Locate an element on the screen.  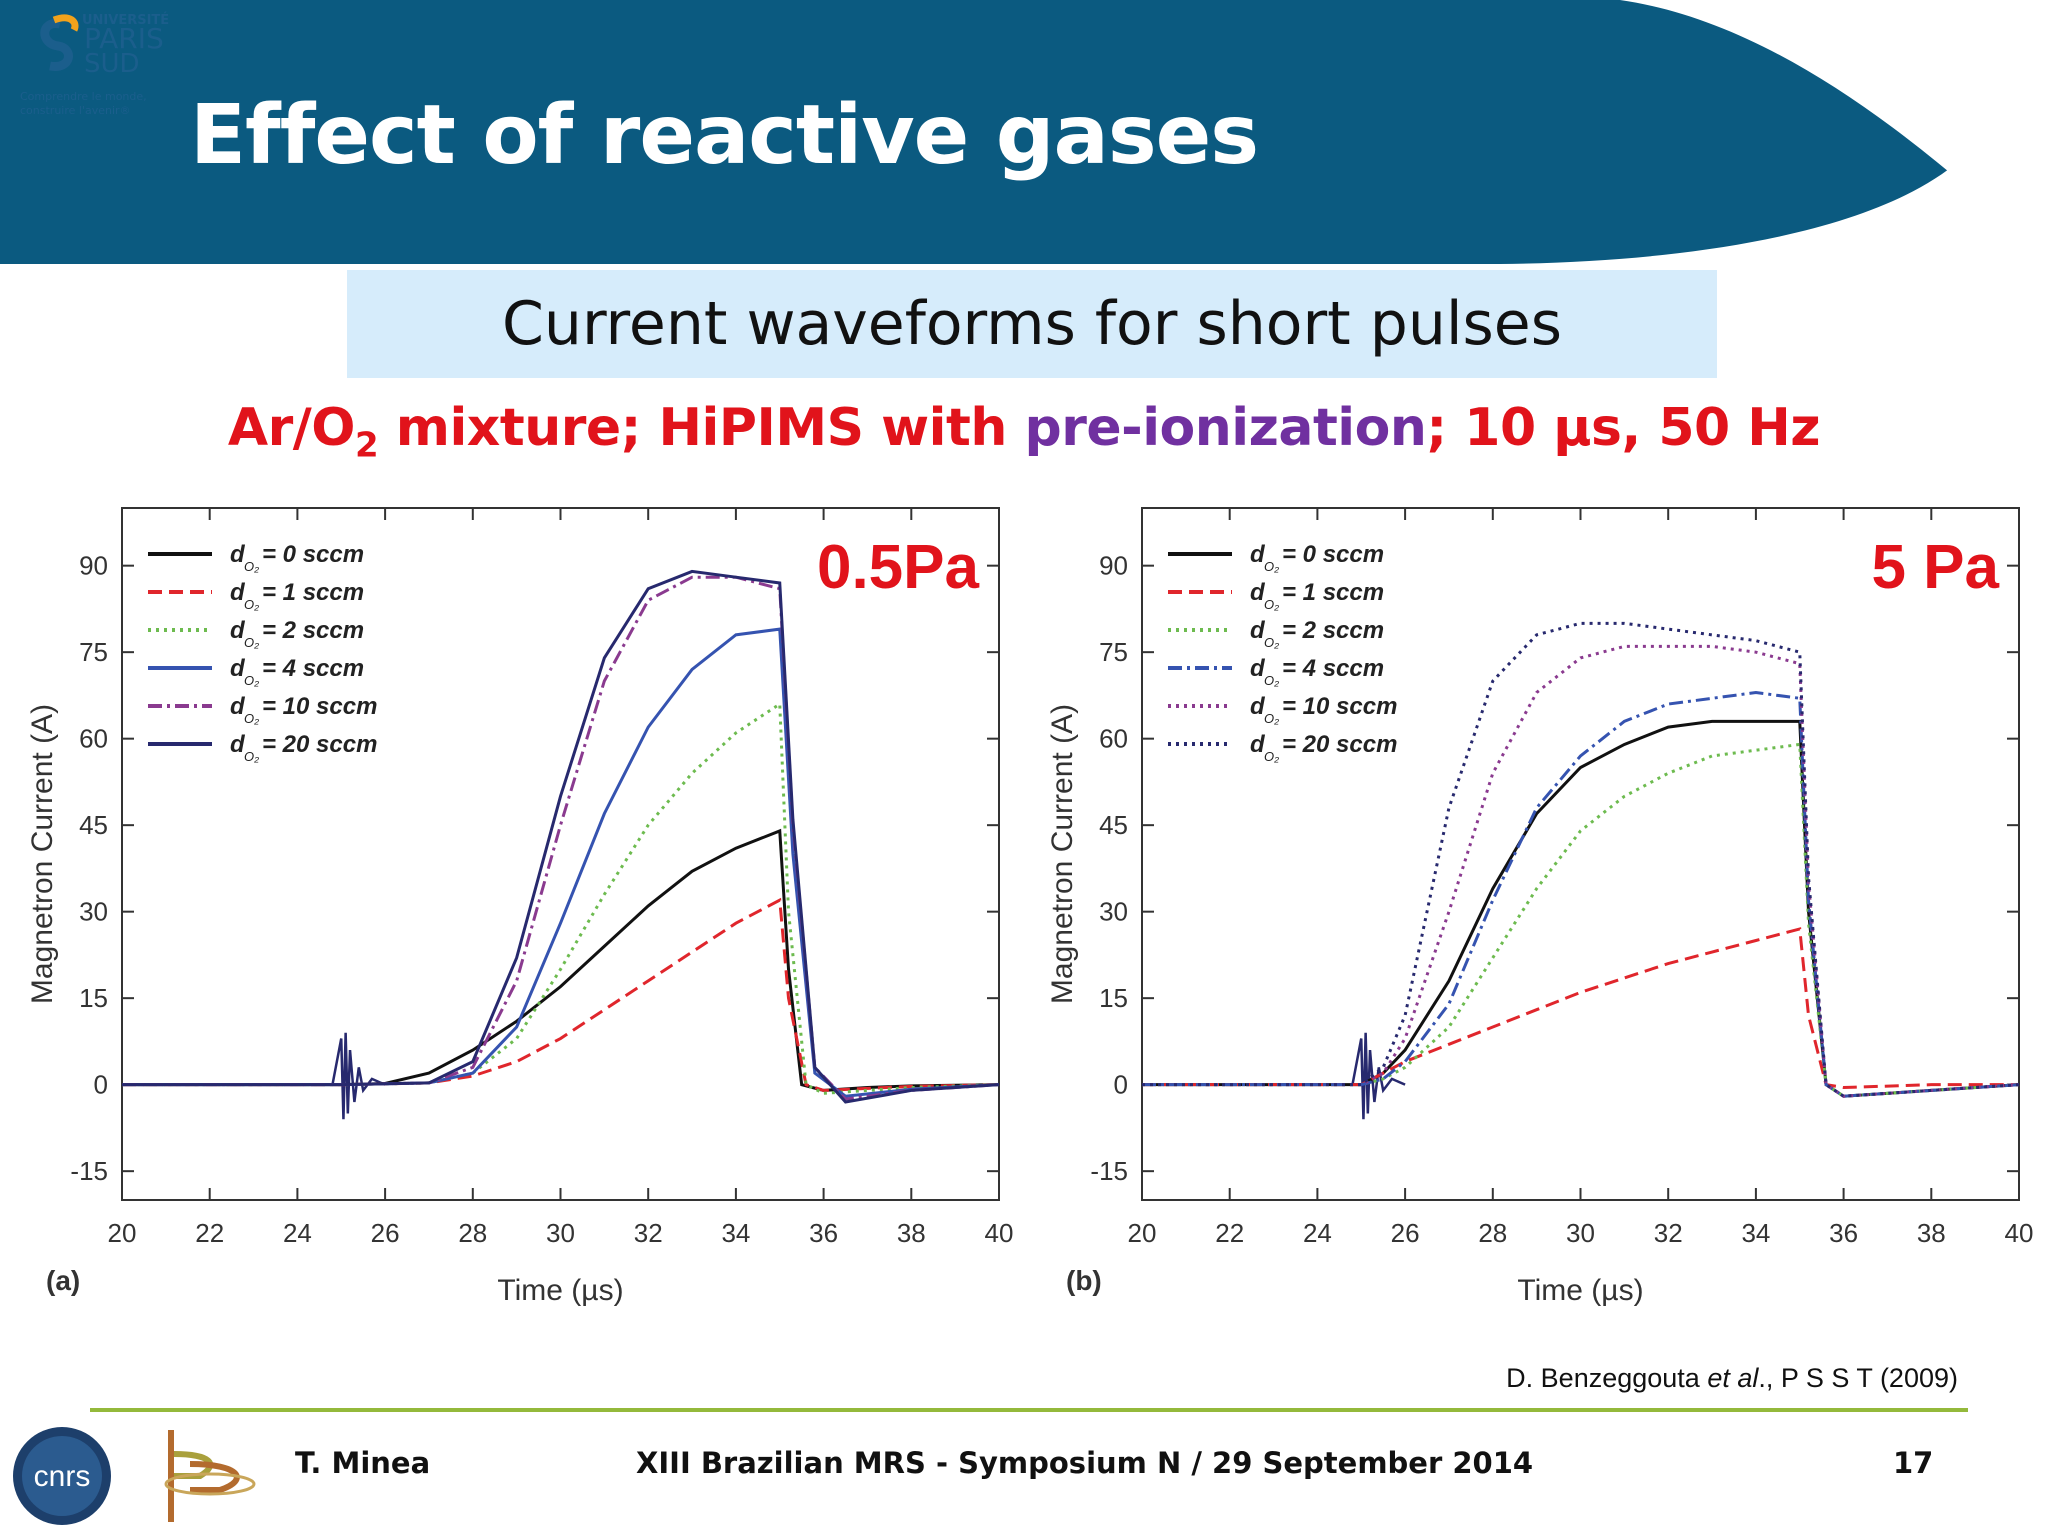
citation-etal: et al is located at coordinates (1733, 1378).